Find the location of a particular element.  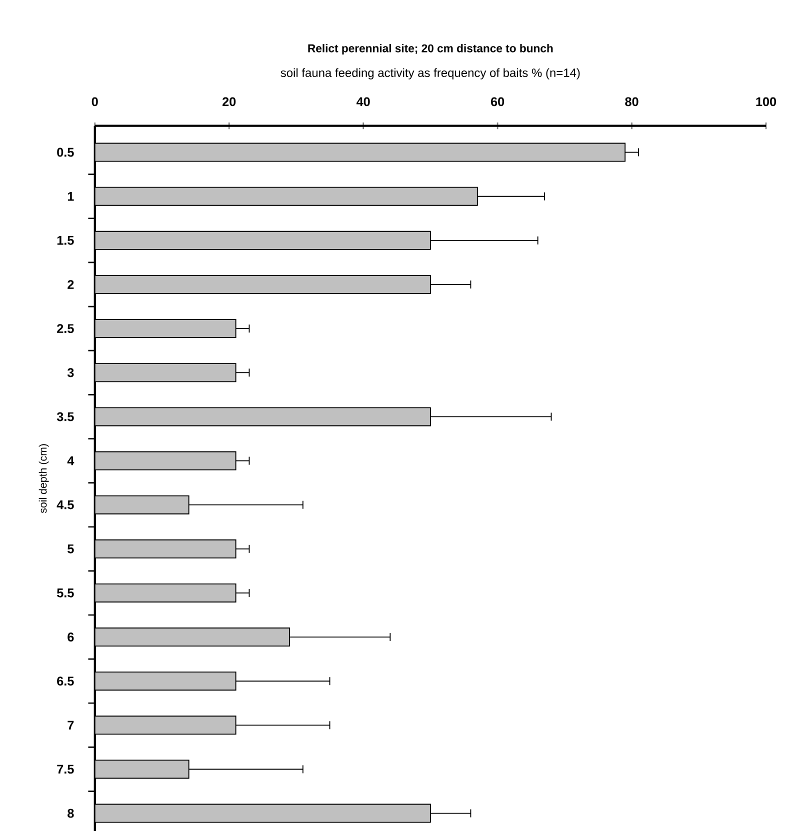

y-tick-label: 7.5 is located at coordinates (65, 769).